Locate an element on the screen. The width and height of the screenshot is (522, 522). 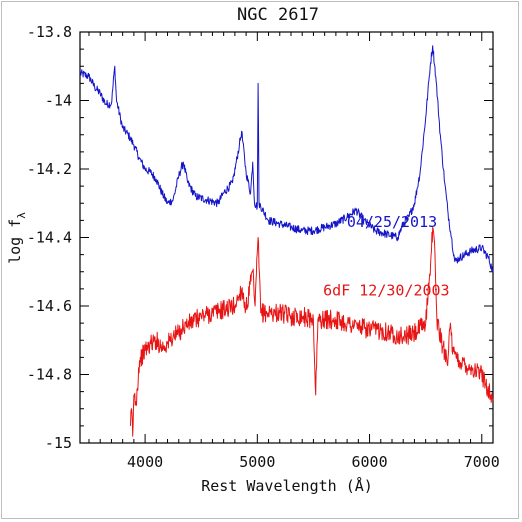
y-tick-label: -13.8 is located at coordinates (49, 32).